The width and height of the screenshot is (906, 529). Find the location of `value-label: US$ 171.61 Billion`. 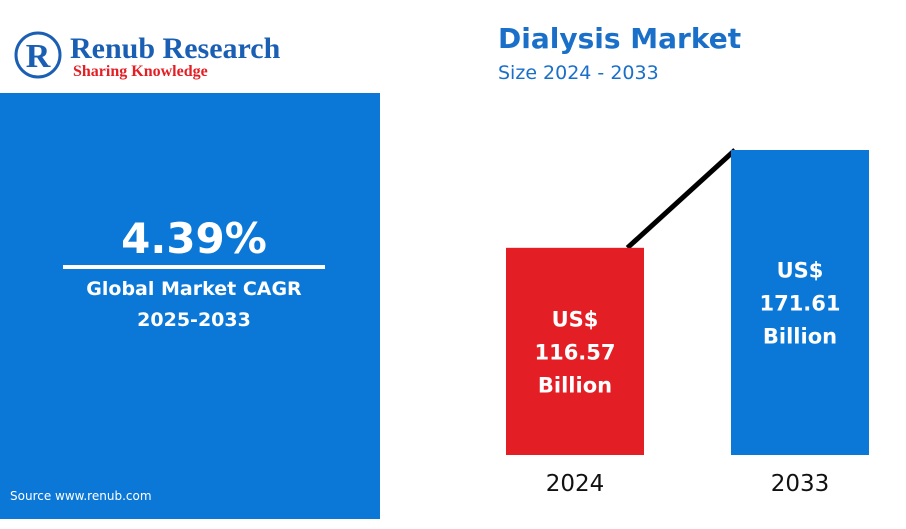

value-label: US$ 171.61 Billion is located at coordinates (799, 304).